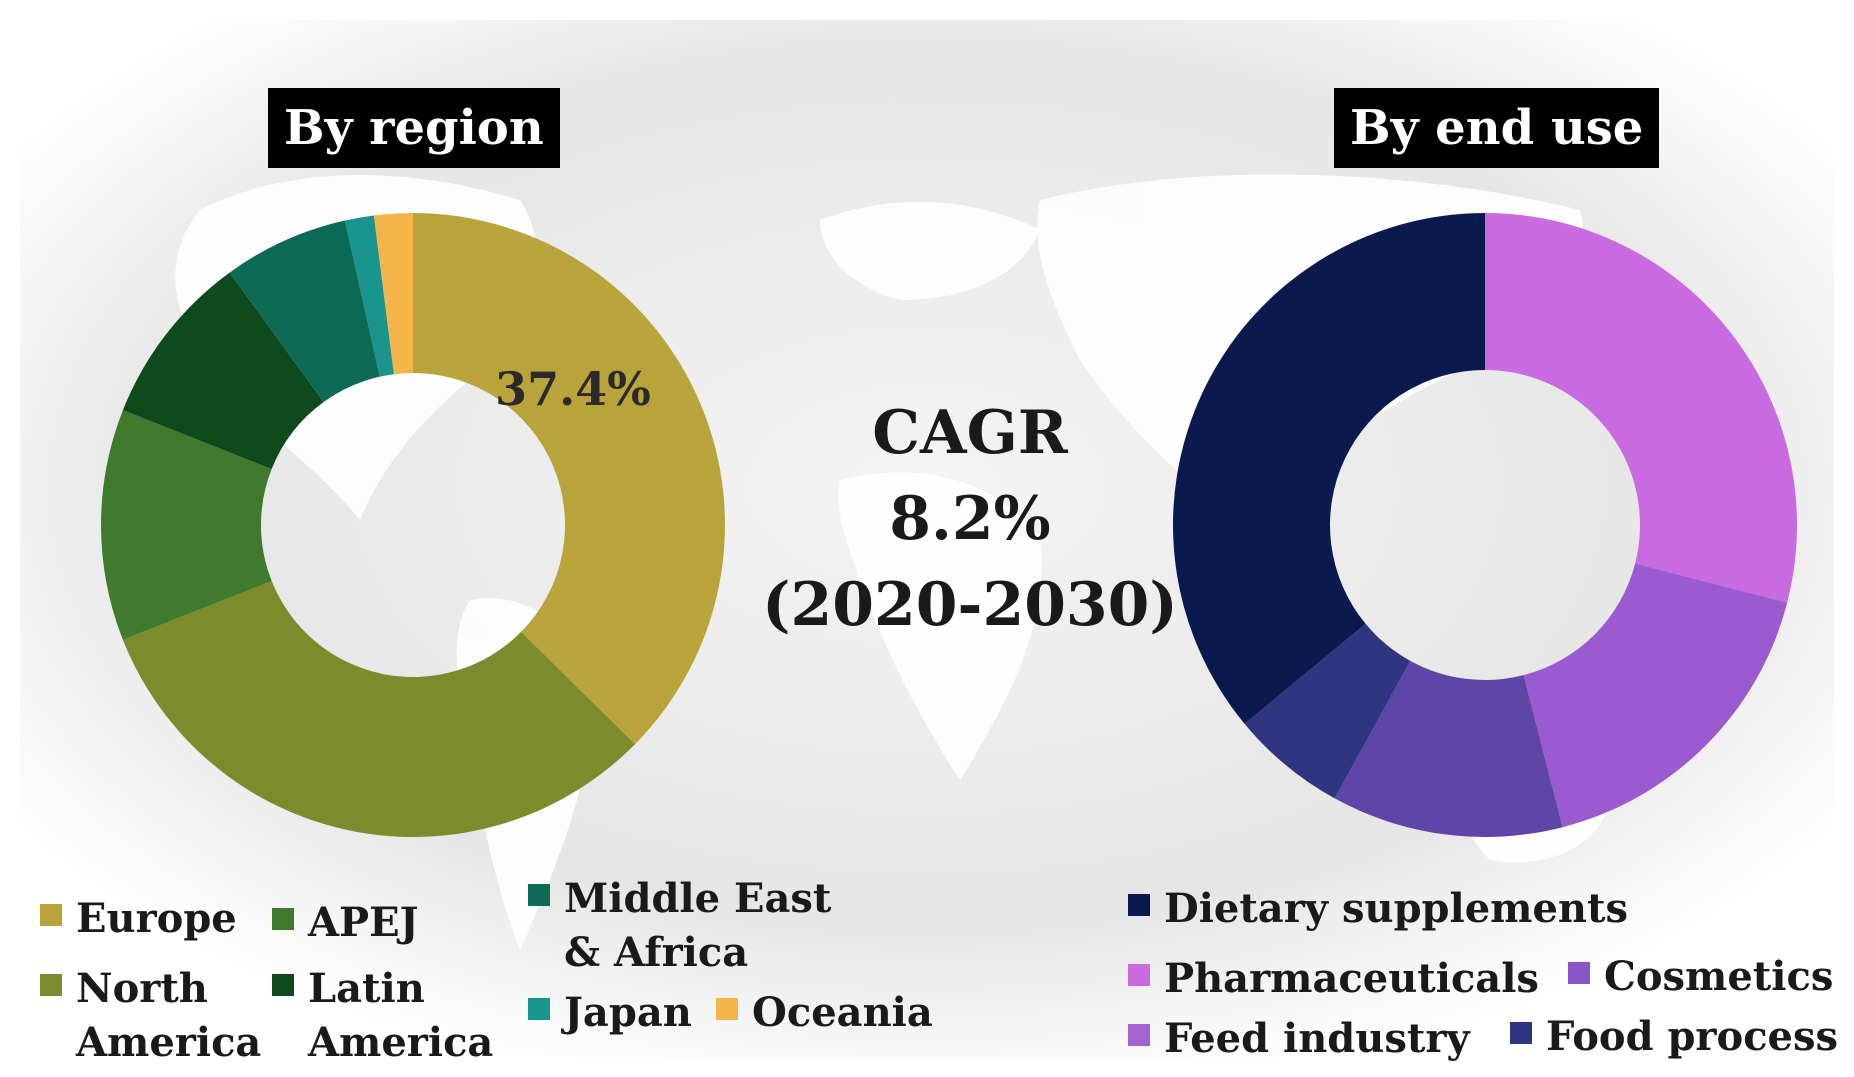 The image size is (1854, 1077). What do you see at coordinates (1655, 695) in the screenshot?
I see `slice-cosmetics` at bounding box center [1655, 695].